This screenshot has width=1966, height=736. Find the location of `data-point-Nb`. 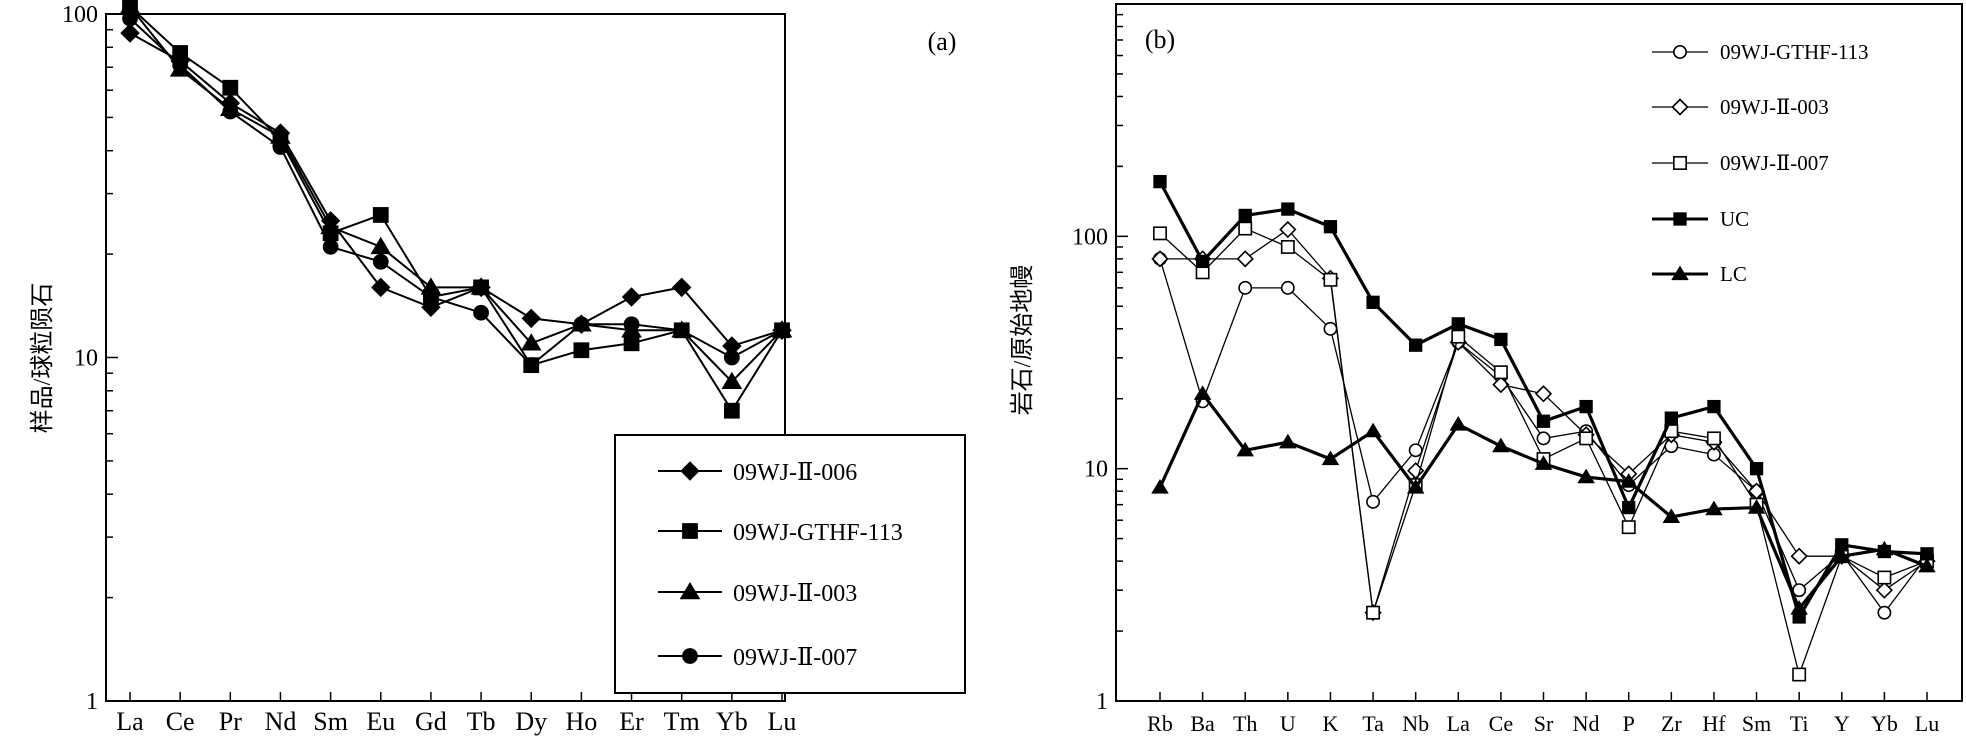

data-point-Nb is located at coordinates (1415, 486).